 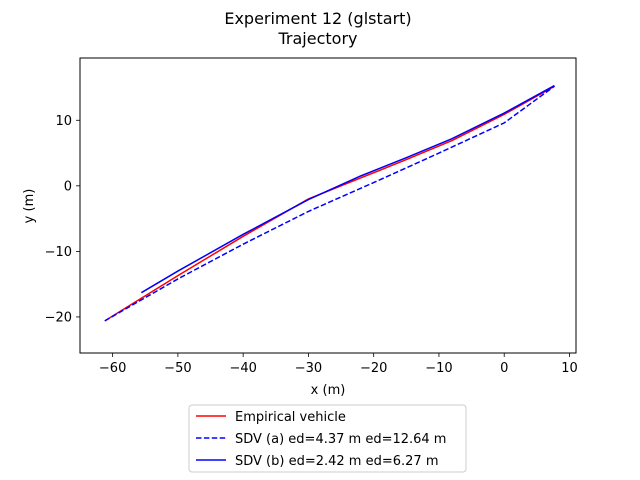 I want to click on y-tick-label: 10, so click(x=63, y=121).